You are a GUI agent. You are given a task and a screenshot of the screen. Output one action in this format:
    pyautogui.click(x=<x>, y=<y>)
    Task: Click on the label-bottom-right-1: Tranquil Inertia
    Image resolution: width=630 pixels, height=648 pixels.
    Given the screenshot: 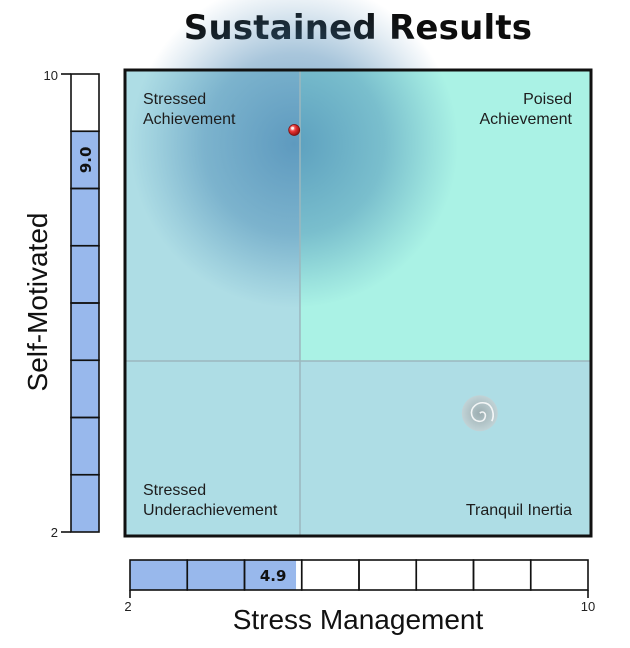 What is the action you would take?
    pyautogui.click(x=519, y=510)
    